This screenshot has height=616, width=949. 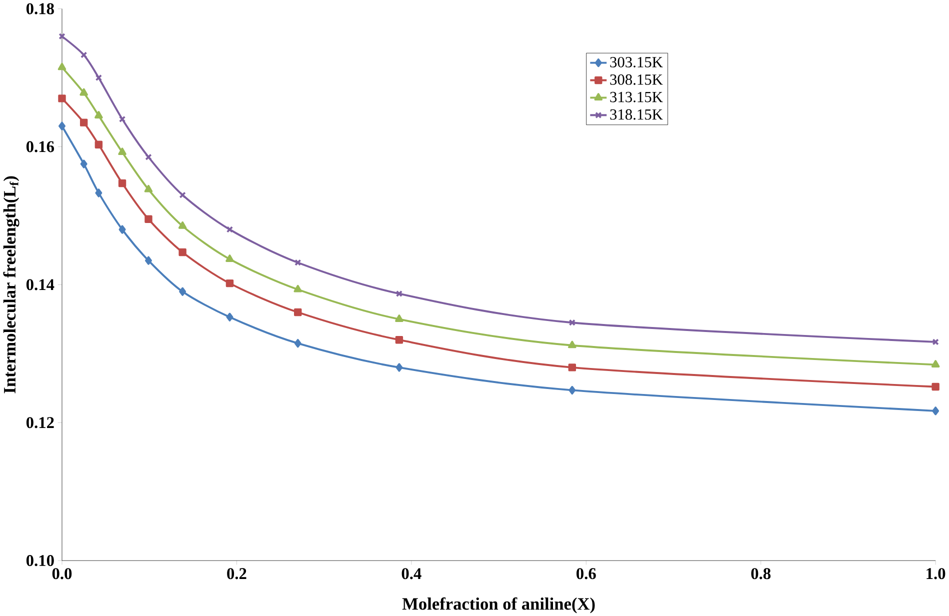 I want to click on y-axis-title: Intermolecular freelength(L$_{f}$), so click(x=11, y=285).